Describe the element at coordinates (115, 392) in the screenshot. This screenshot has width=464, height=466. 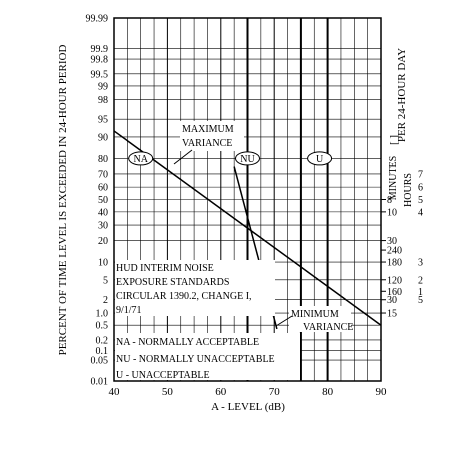
I see `x-tick-label: 40` at that location.